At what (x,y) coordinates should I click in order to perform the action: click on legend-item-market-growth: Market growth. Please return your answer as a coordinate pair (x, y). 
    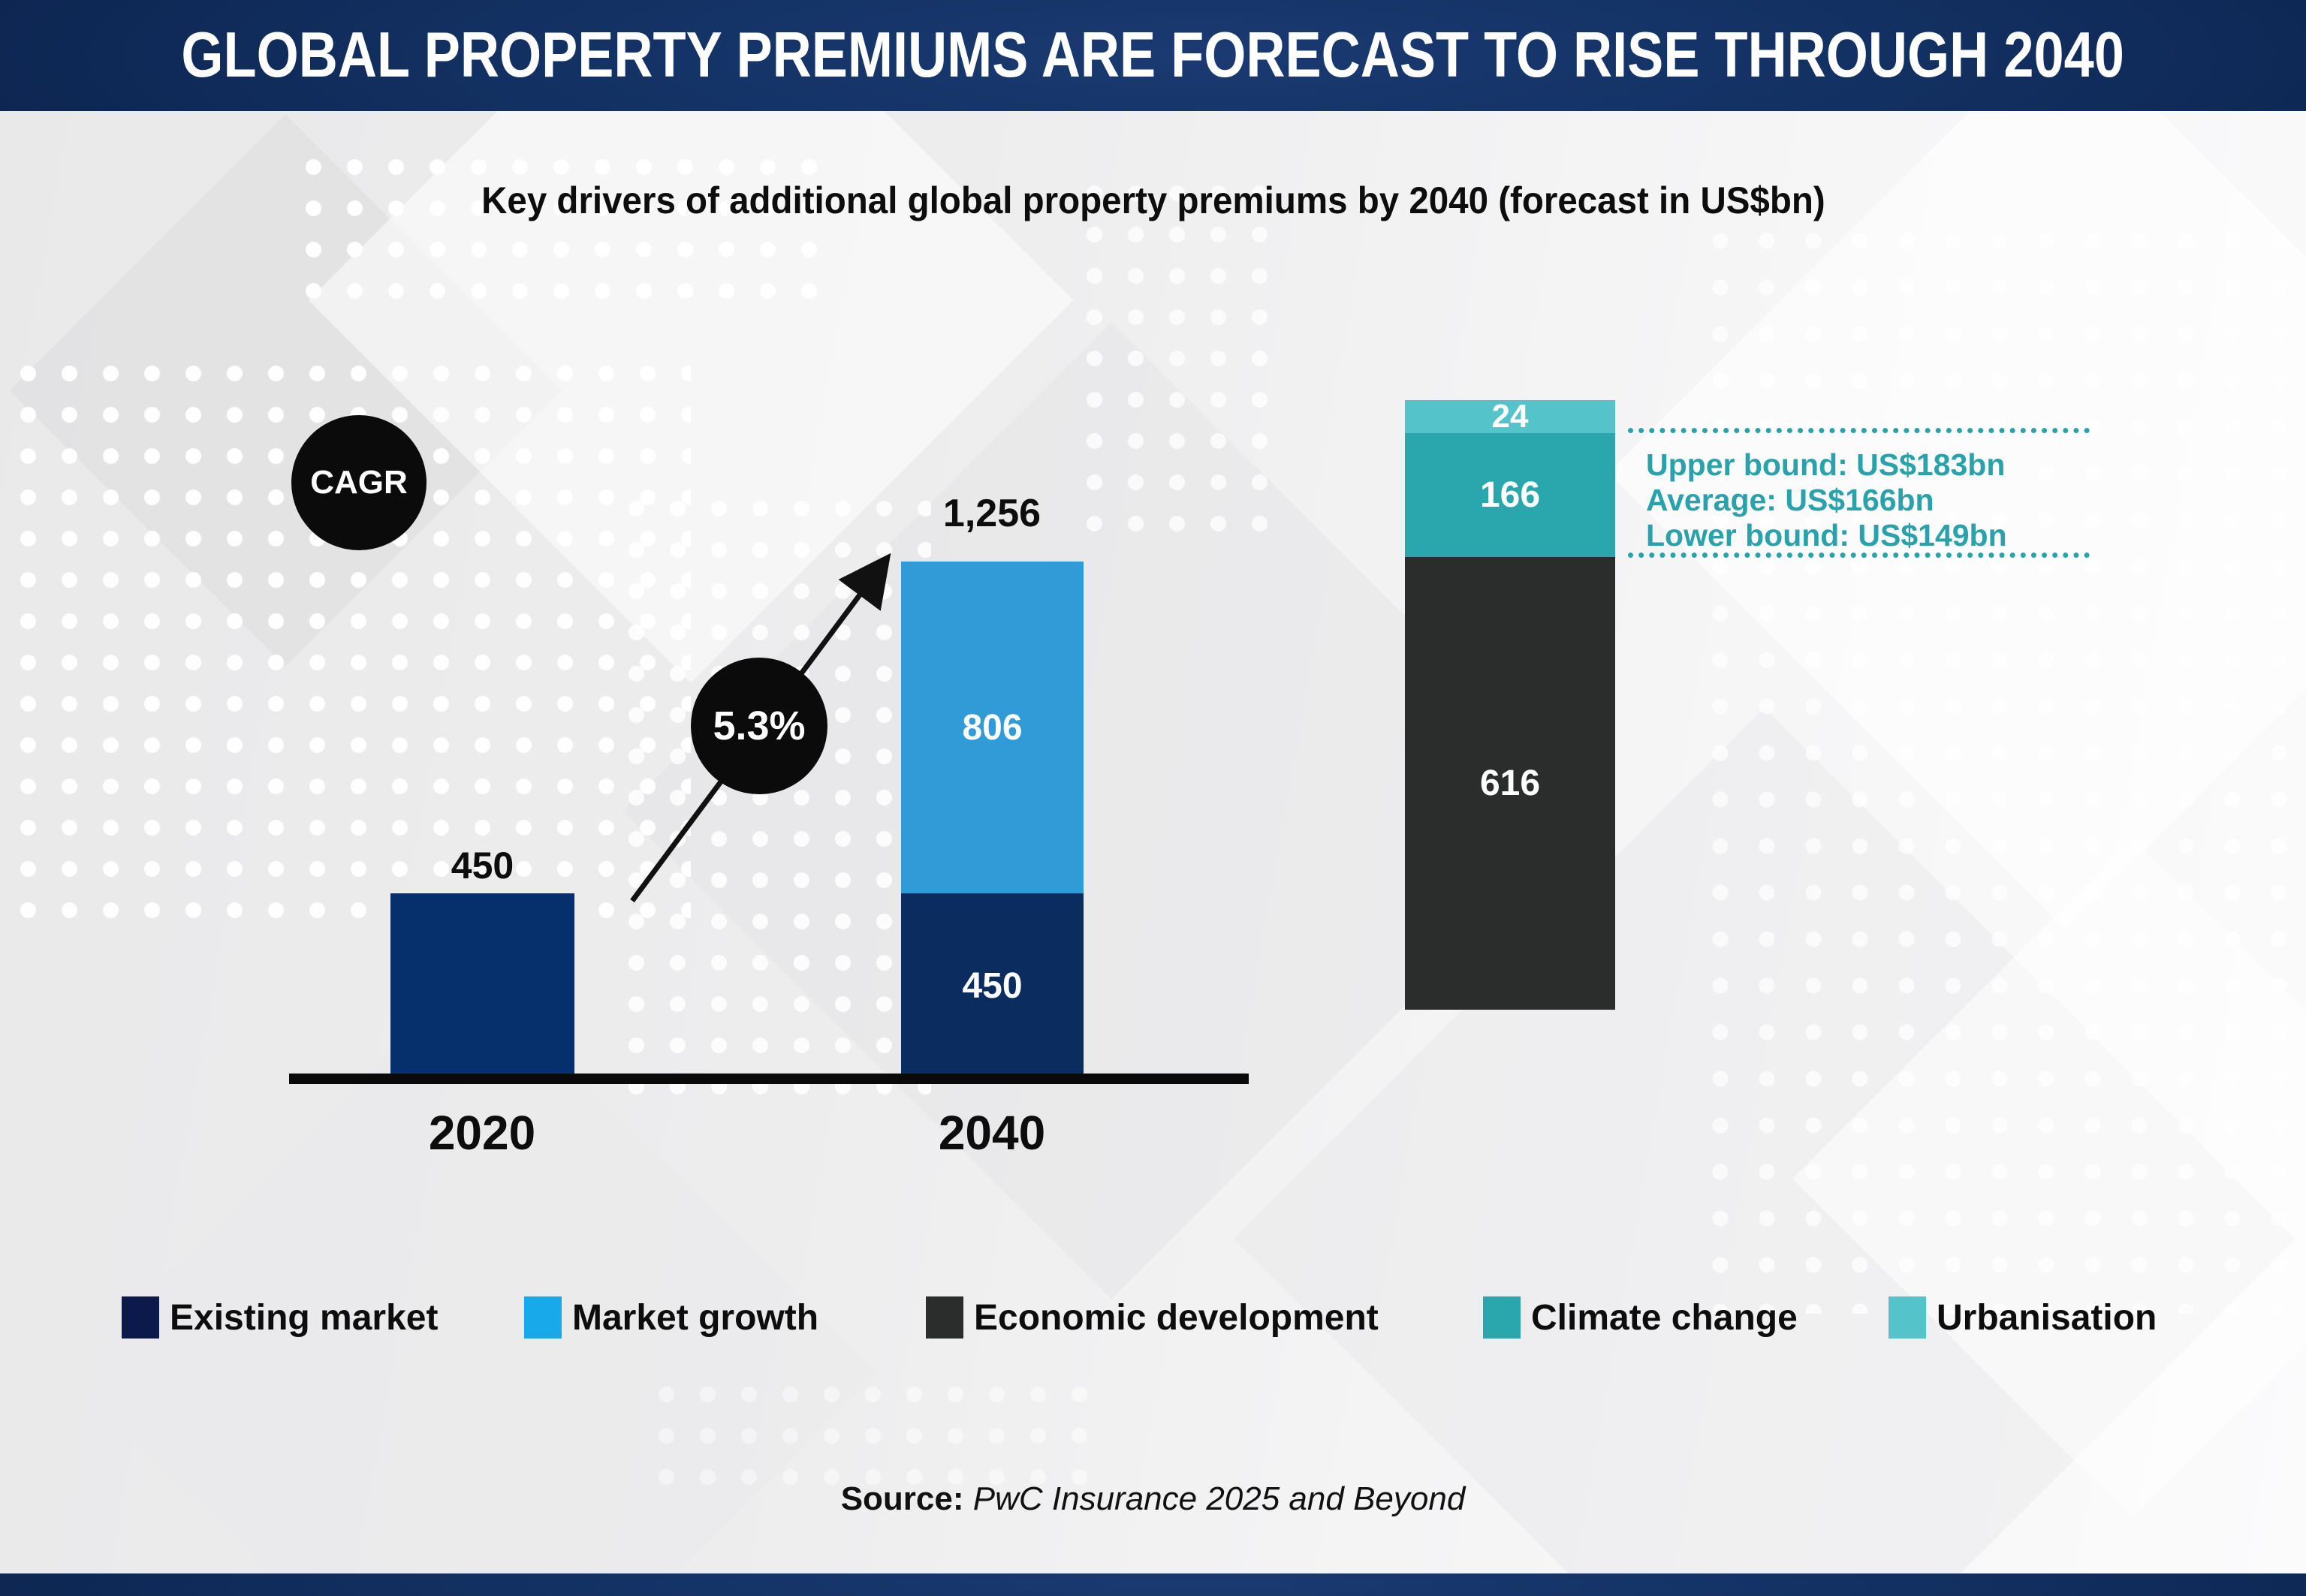
    Looking at the image, I should click on (671, 1317).